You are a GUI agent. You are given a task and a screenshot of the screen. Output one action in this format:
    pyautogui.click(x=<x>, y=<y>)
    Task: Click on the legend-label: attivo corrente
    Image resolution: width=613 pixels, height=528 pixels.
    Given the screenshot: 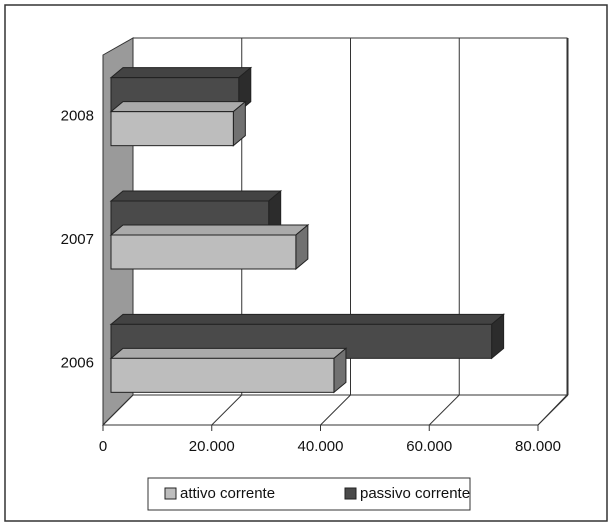 What is the action you would take?
    pyautogui.click(x=227, y=493)
    